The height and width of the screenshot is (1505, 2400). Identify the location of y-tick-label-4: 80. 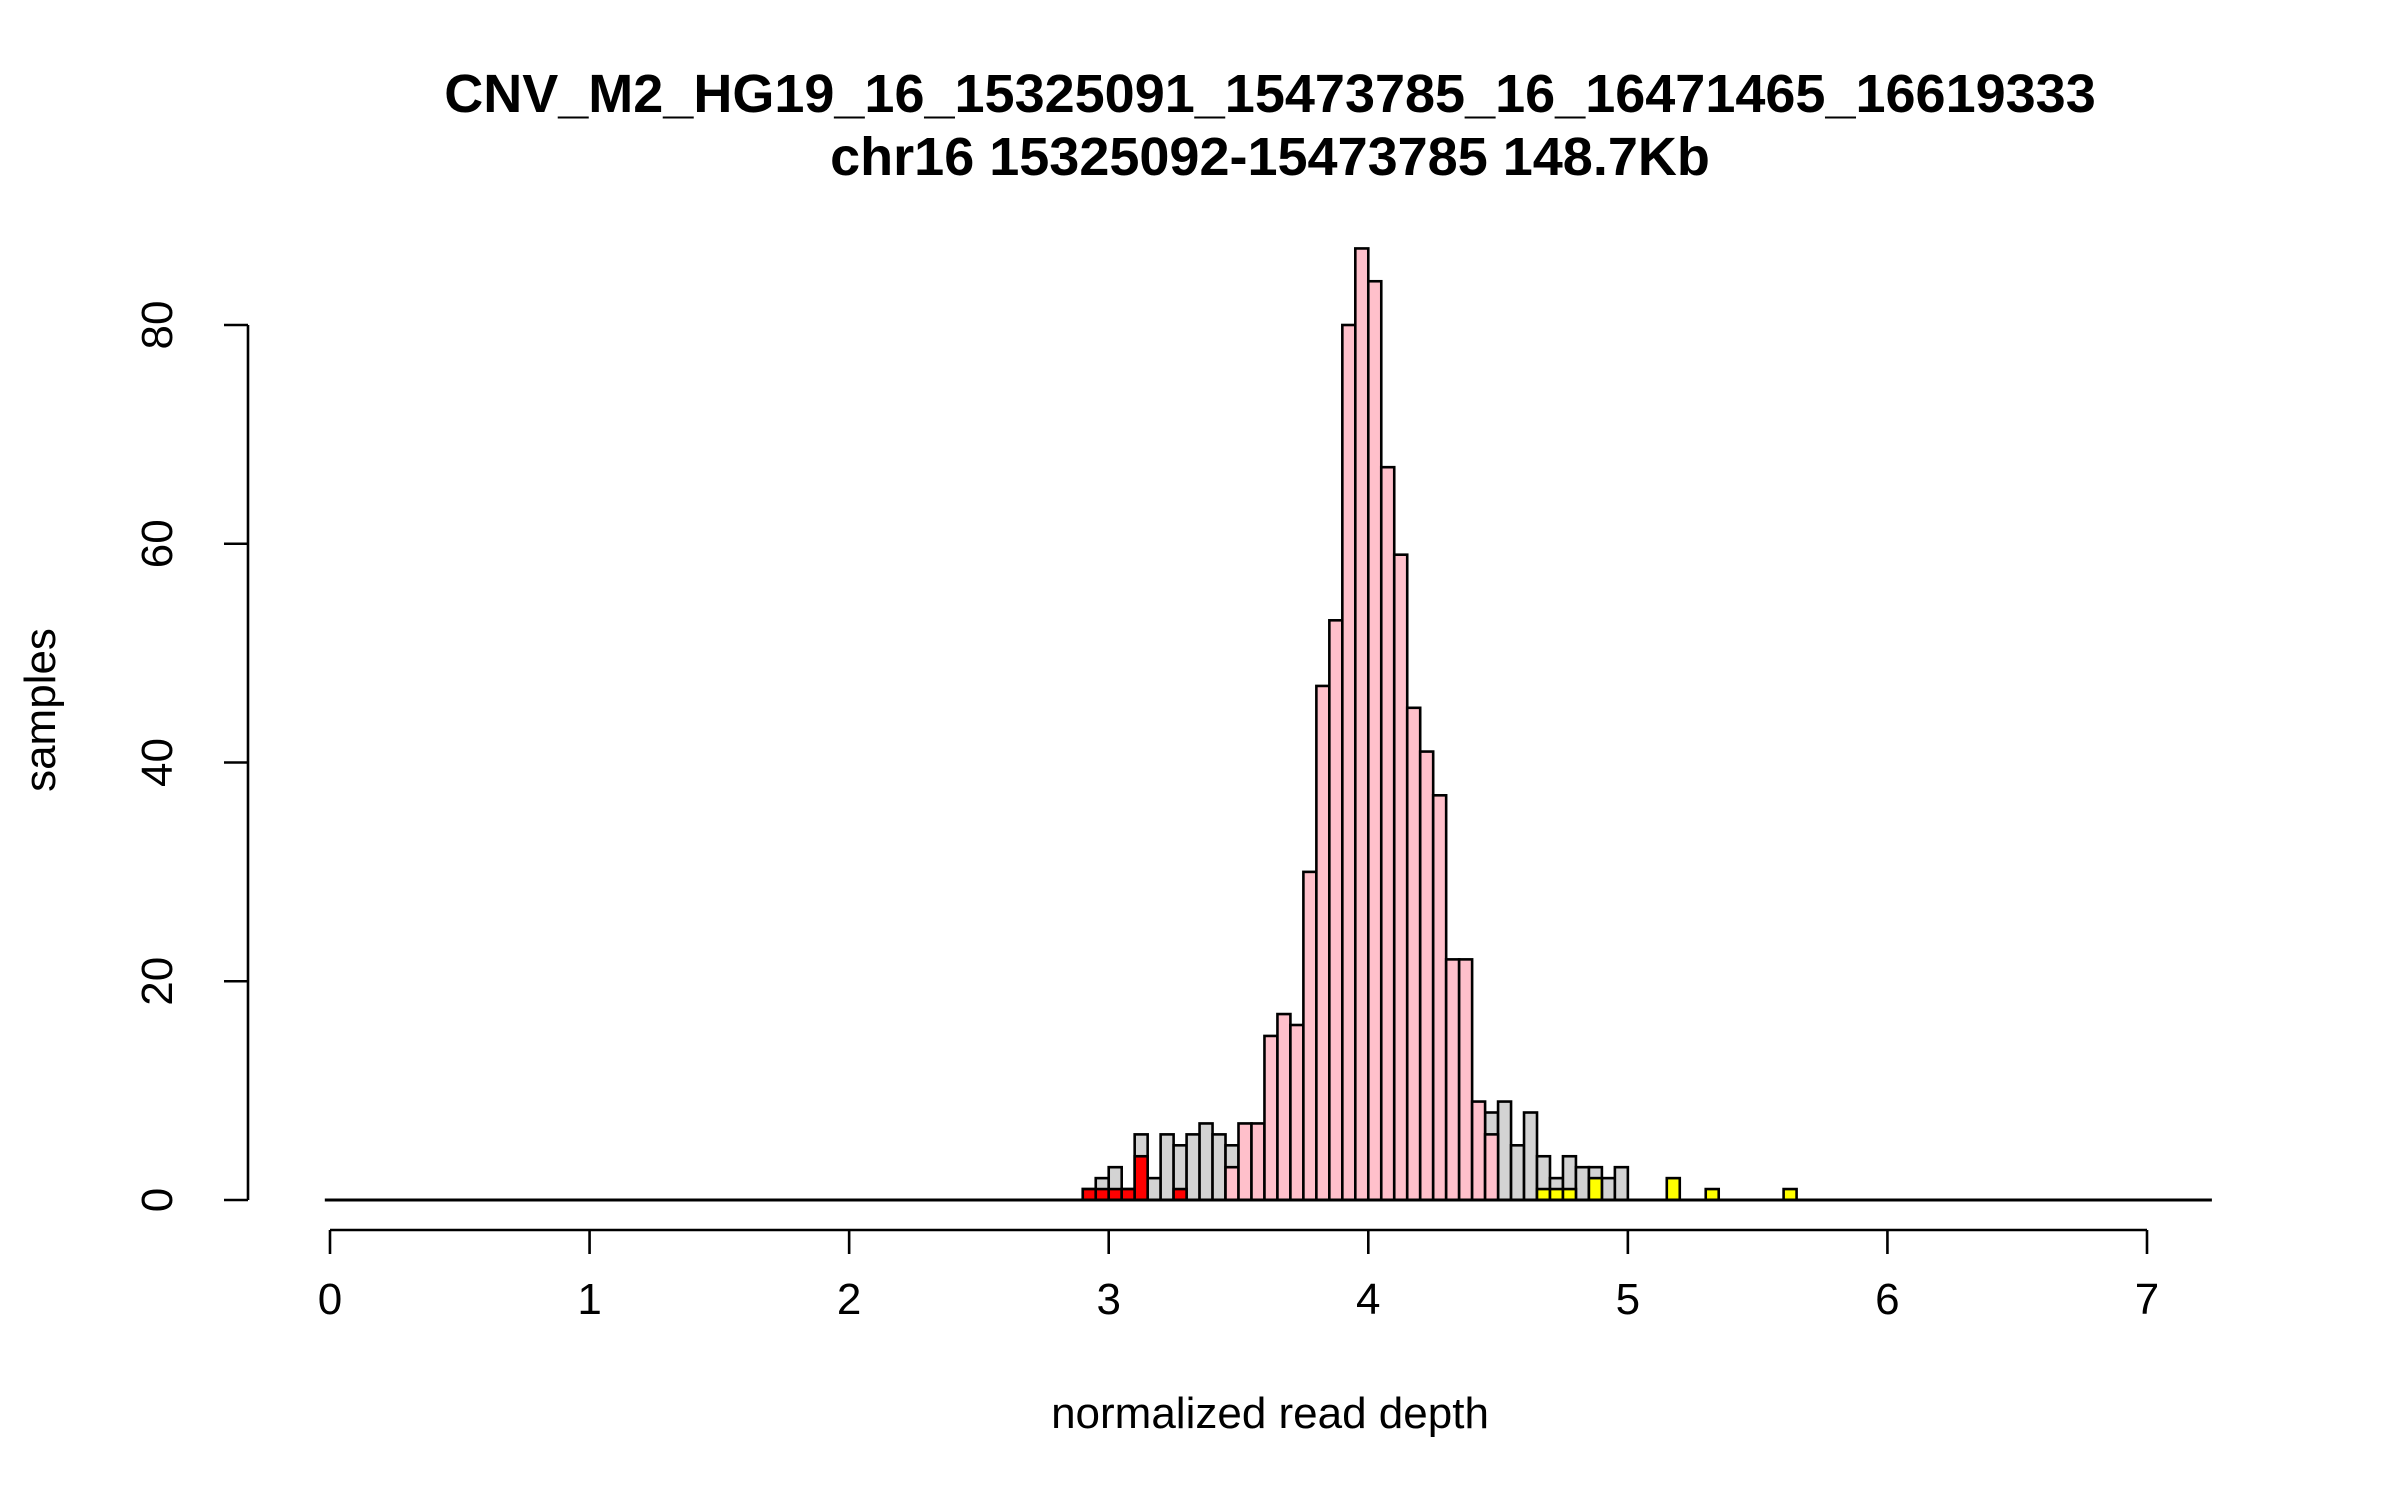
(157, 325).